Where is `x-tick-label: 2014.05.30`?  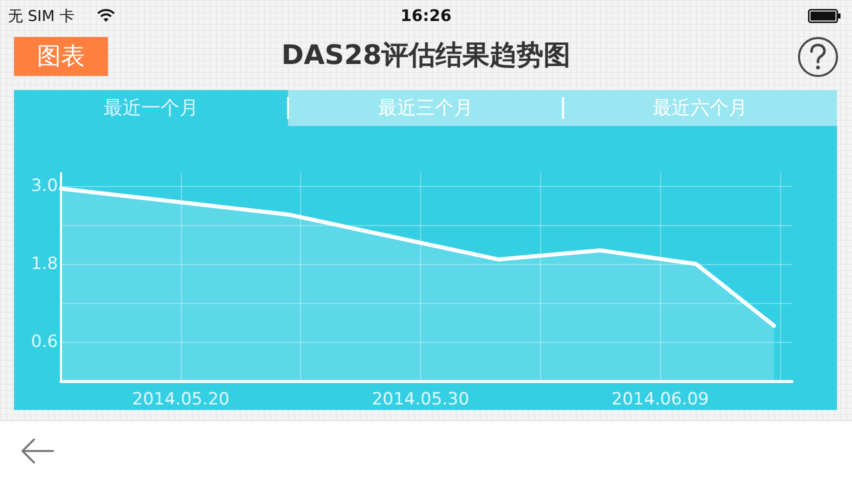
x-tick-label: 2014.05.30 is located at coordinates (421, 400).